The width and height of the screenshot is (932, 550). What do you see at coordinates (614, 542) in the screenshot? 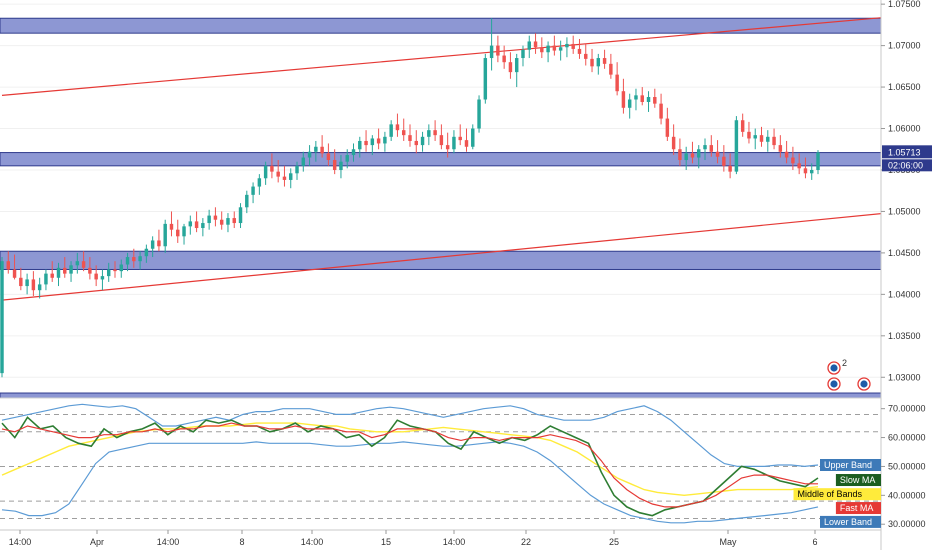
I see `time-tick-label: 25` at bounding box center [614, 542].